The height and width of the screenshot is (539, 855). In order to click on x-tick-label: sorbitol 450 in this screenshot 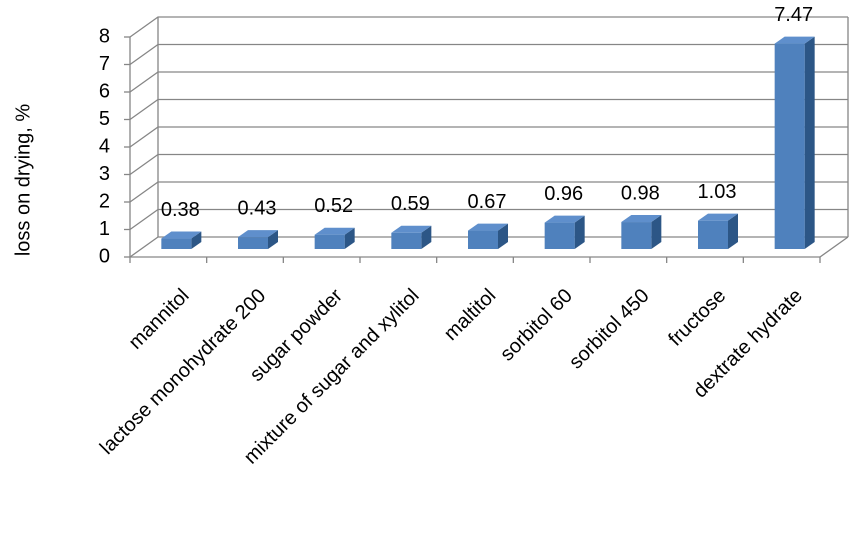, I will do `click(609, 329)`.